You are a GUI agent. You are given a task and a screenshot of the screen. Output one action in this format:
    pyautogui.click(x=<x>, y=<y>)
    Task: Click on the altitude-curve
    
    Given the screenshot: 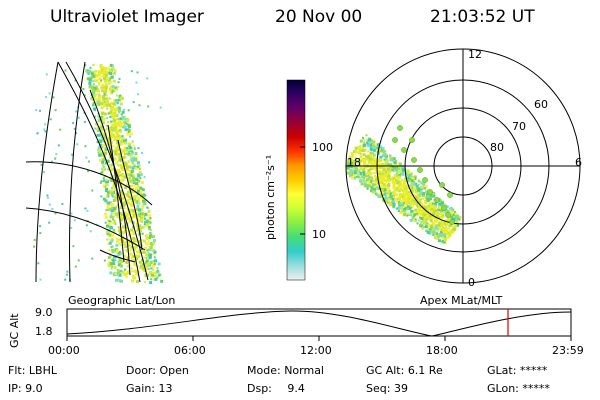 What is the action you would take?
    pyautogui.click(x=319, y=323)
    